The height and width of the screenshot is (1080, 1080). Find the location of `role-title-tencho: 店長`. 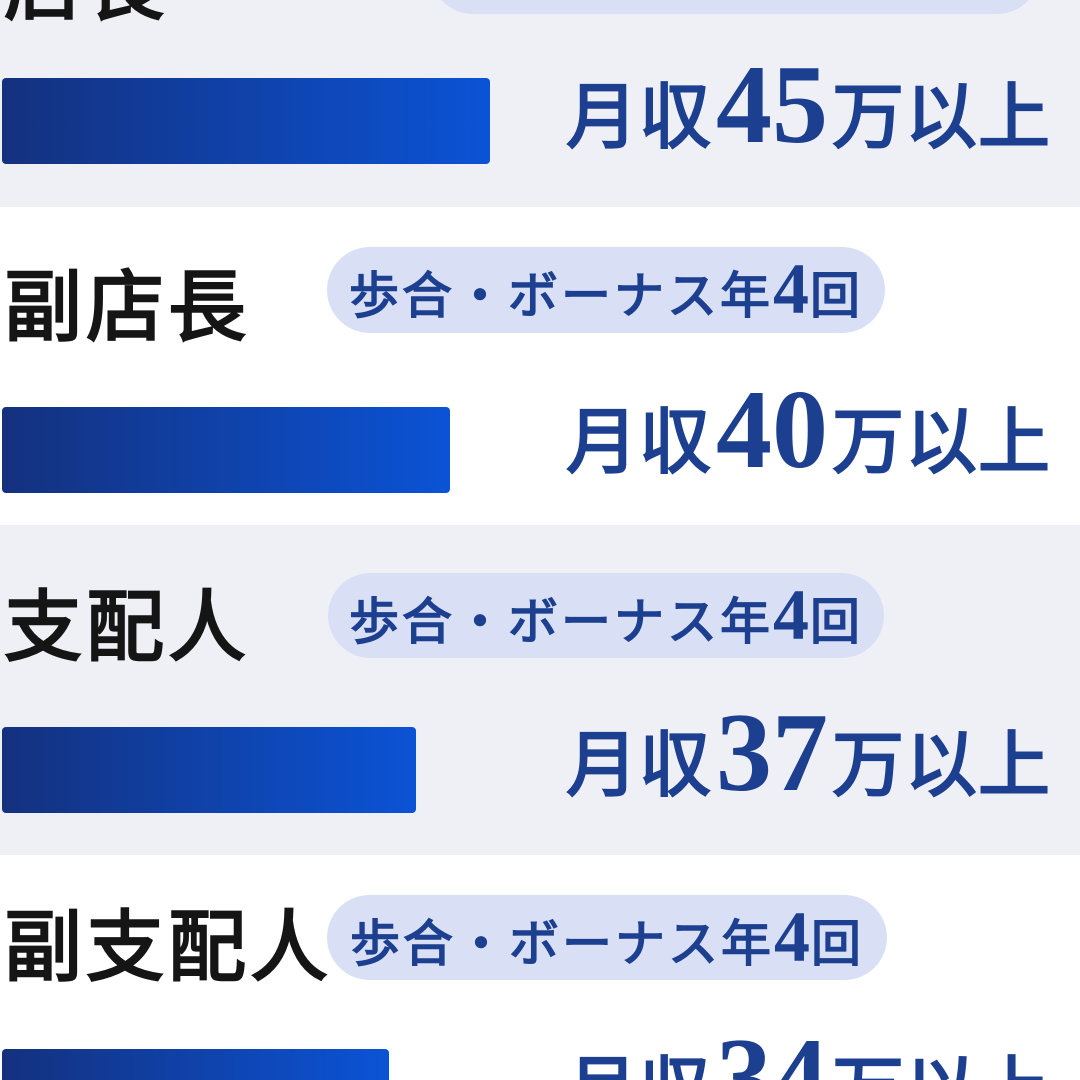

role-title-tencho: 店長 is located at coordinates (86, 13).